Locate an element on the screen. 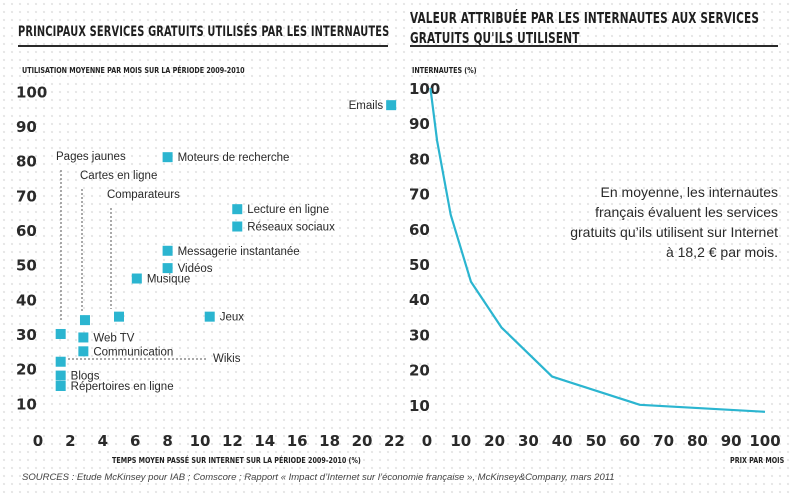 This screenshot has width=794, height=498. right-x-tick-label: 30 is located at coordinates (528, 441).